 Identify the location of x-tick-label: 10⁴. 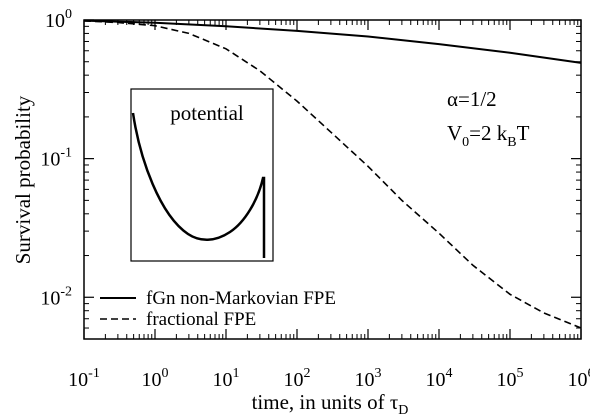
(439, 378).